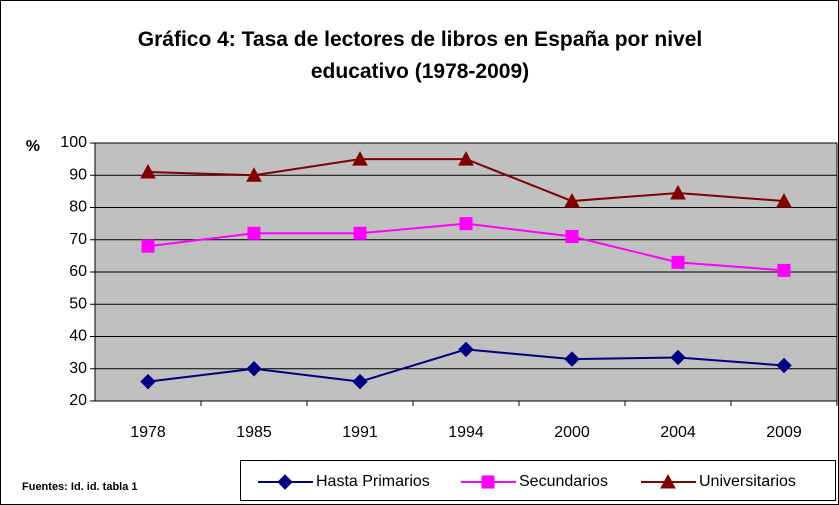 The width and height of the screenshot is (839, 505). Describe the element at coordinates (73, 142) in the screenshot. I see `y-tick-label: 100` at that location.